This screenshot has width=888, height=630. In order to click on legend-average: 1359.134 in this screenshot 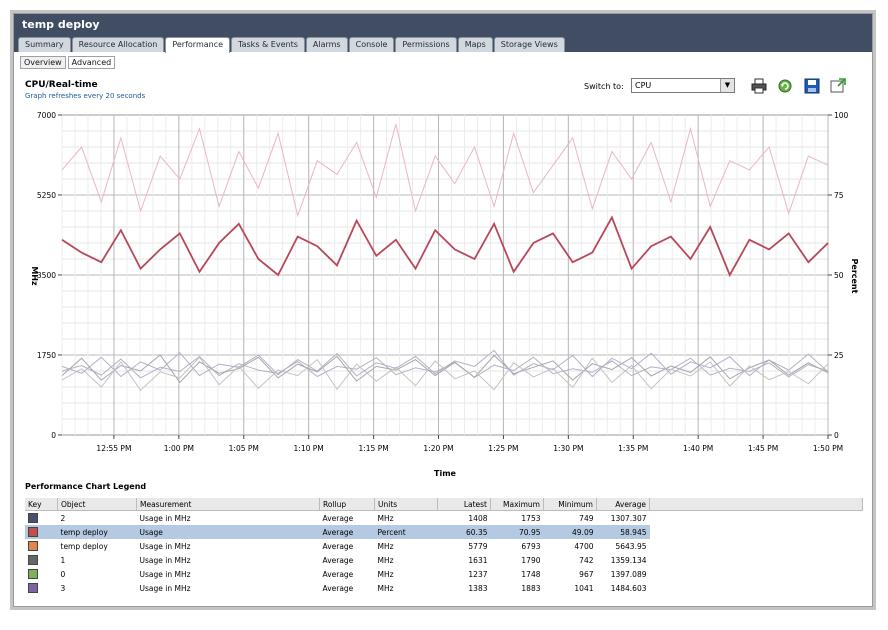, I will do `click(628, 560)`.